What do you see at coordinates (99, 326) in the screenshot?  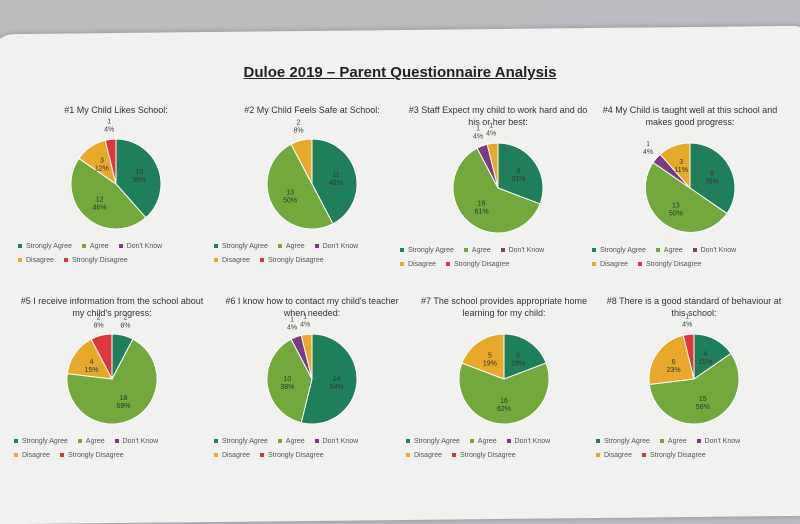 I see `slice-percent-label: 8%` at bounding box center [99, 326].